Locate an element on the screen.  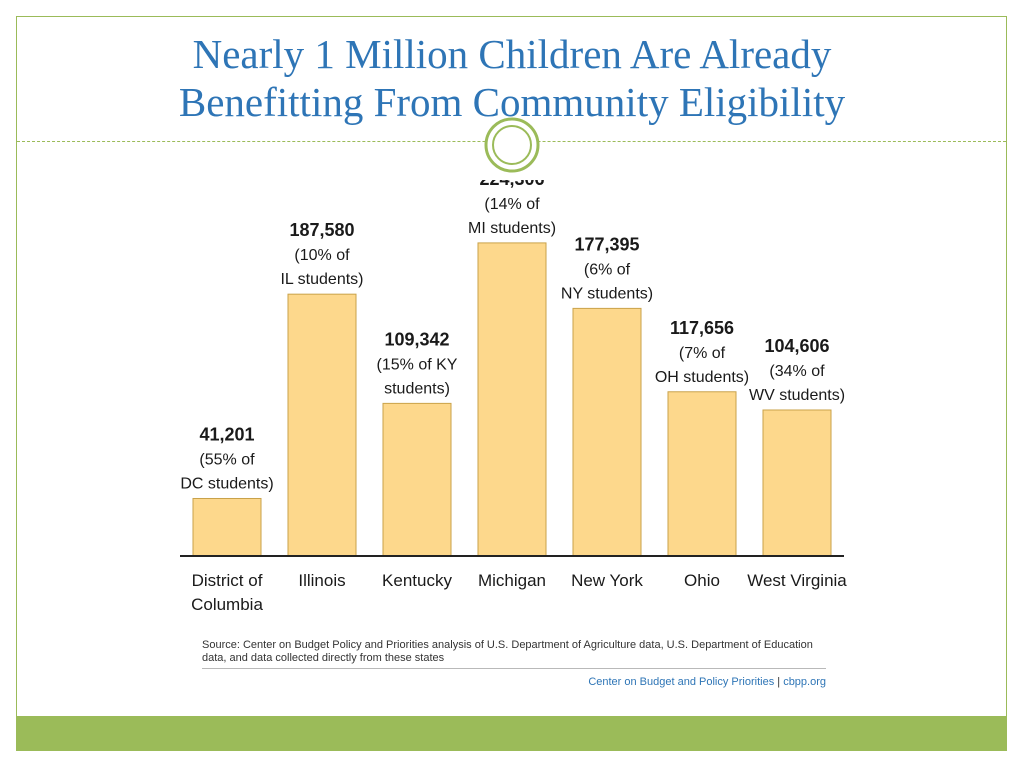
data-label-note-2-2: students) is located at coordinates (417, 388).